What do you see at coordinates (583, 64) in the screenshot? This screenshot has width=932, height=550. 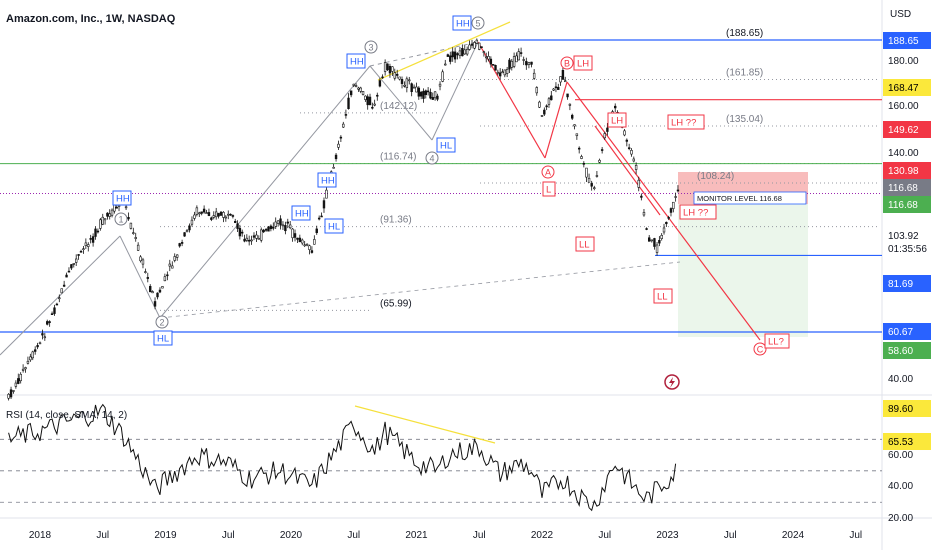 I see `label-lh-b: LH` at bounding box center [583, 64].